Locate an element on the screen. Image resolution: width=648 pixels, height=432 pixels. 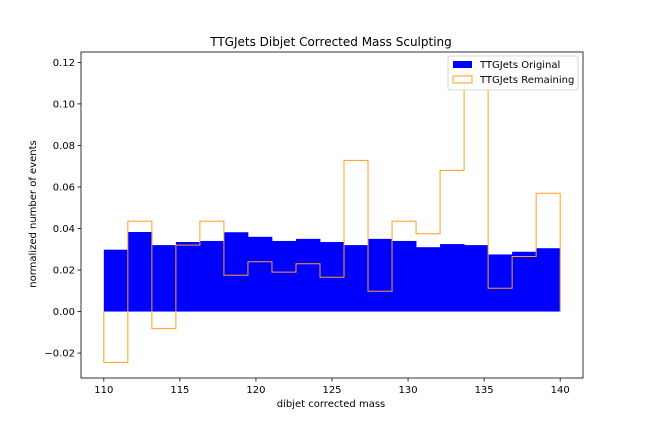
y-tick-label: 0.00 is located at coordinates (64, 312).